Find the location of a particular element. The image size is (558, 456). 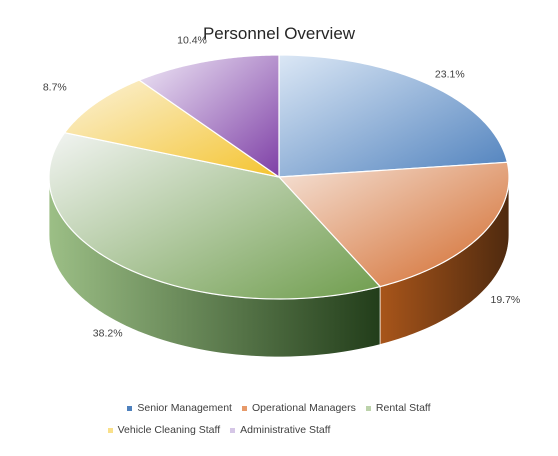

legend-label: Operational Managers is located at coordinates (303, 408).